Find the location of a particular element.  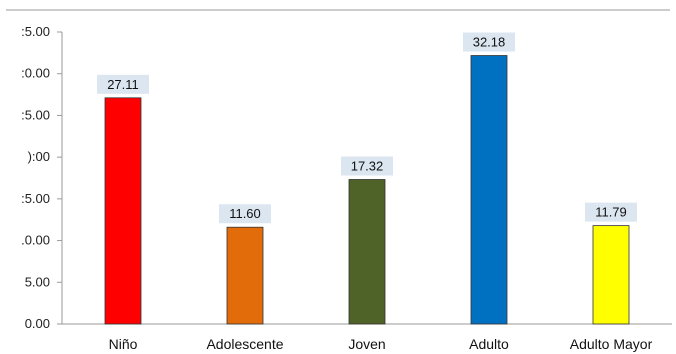

data-label: 17.32 is located at coordinates (367, 166).